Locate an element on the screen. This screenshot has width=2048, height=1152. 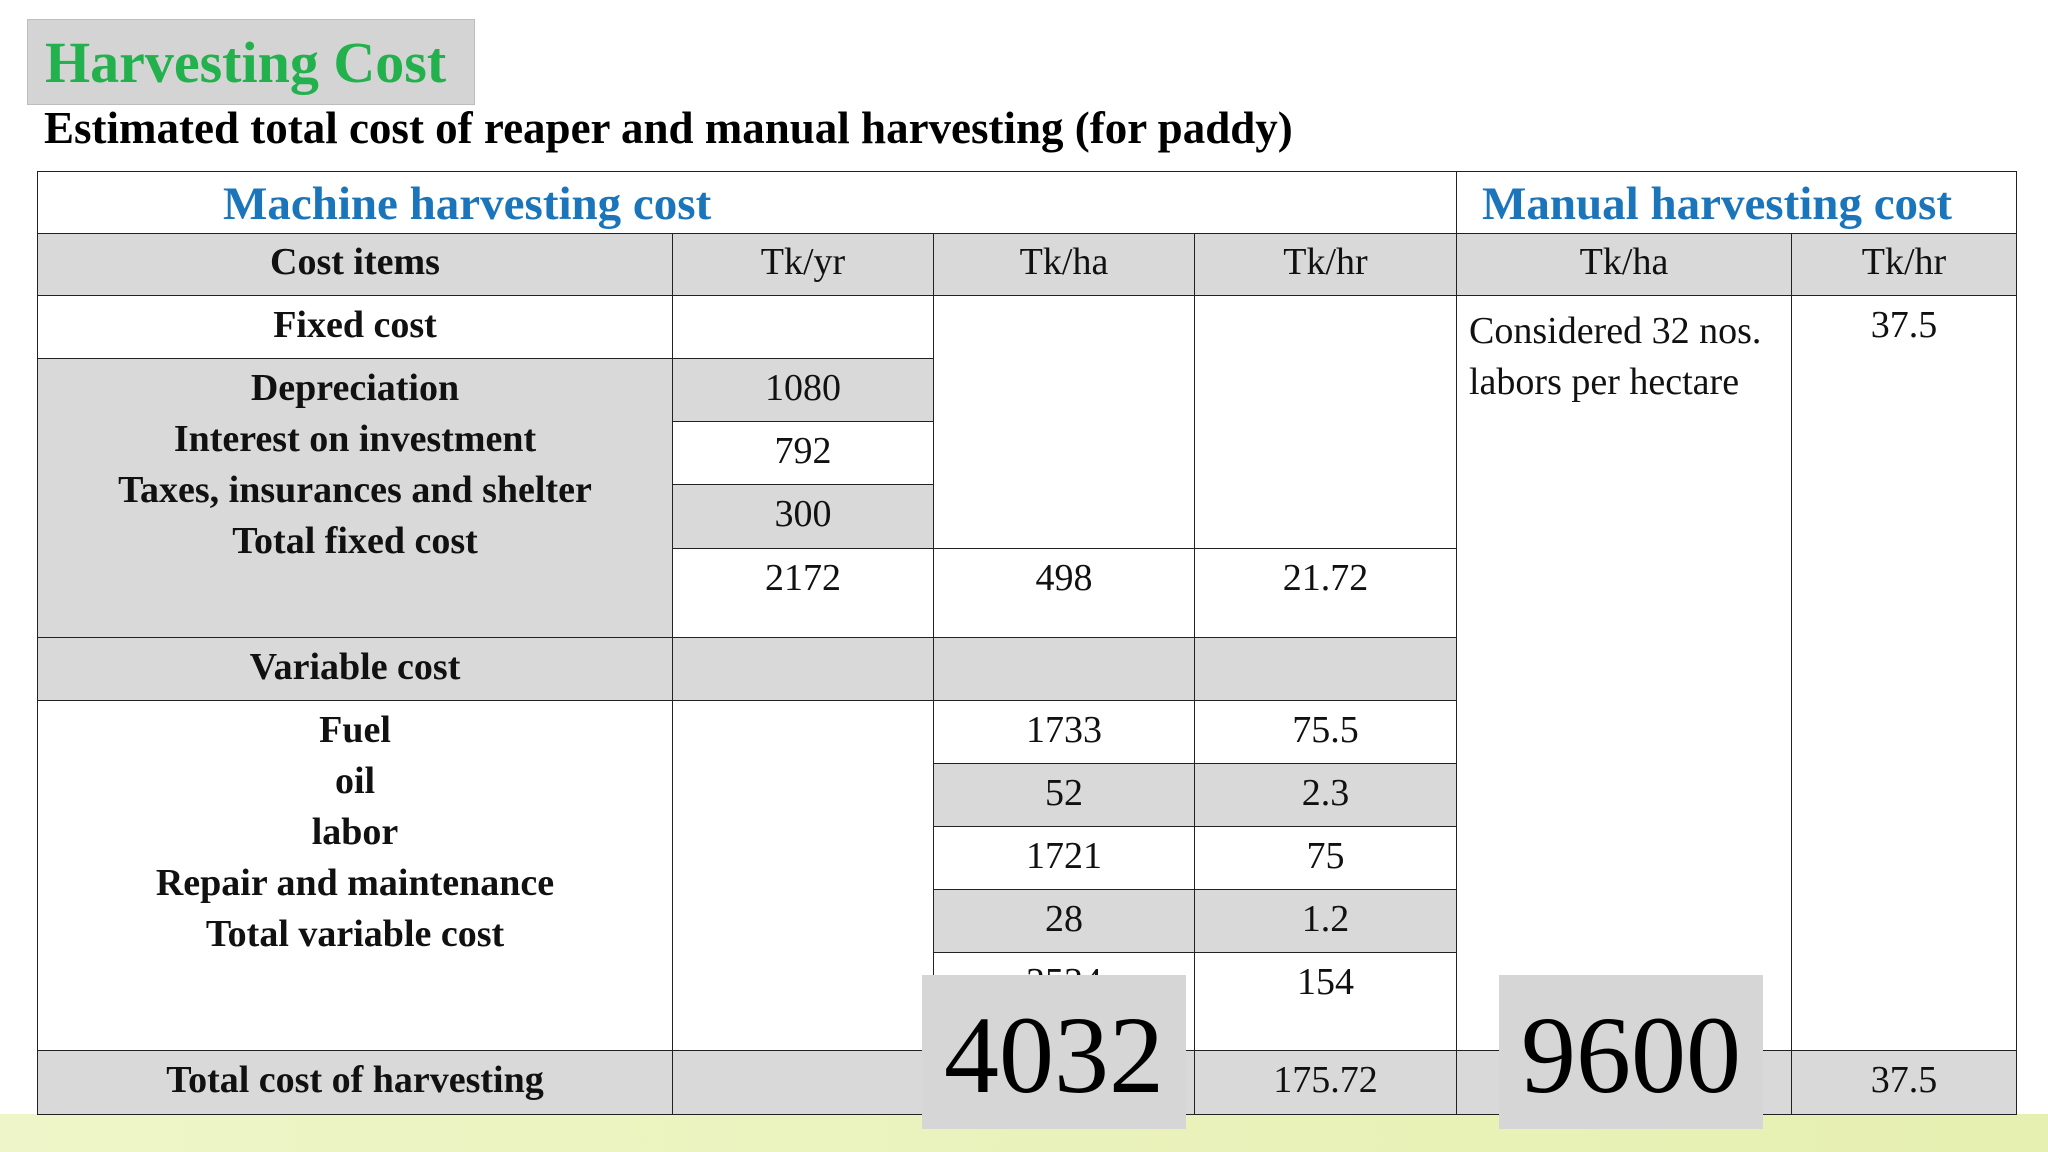
fixed-item: Interest on investment is located at coordinates (355, 439).